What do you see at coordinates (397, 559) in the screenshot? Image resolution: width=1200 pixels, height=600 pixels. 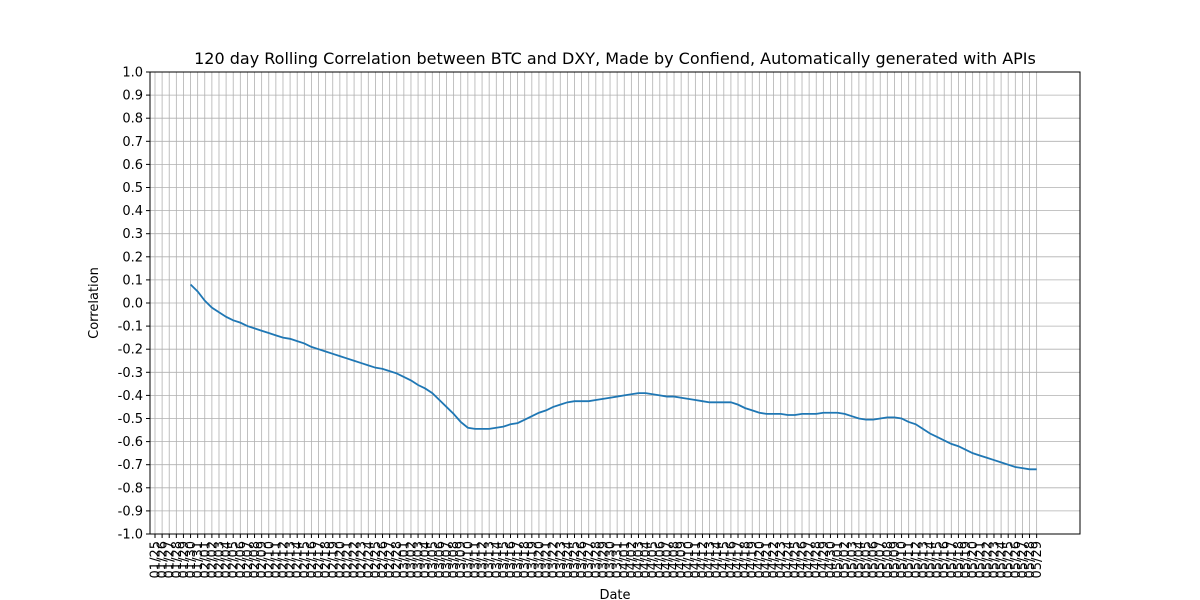 I see `x-tick-label: 02/28` at bounding box center [397, 559].